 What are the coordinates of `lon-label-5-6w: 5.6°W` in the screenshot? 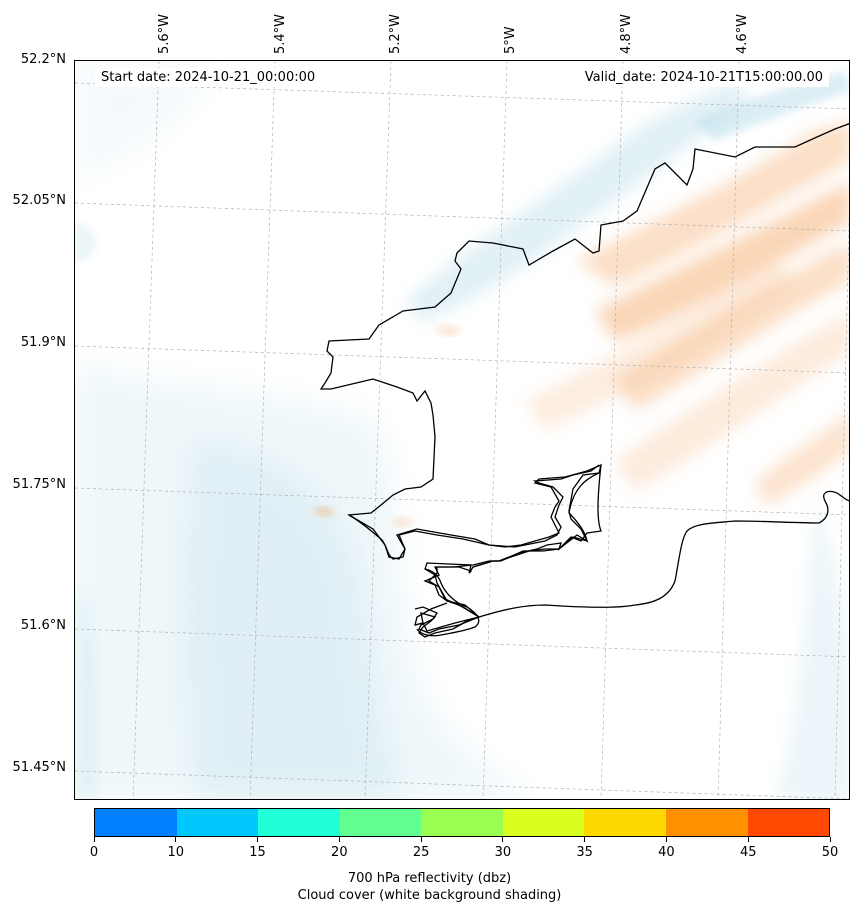 It's located at (164, 33).